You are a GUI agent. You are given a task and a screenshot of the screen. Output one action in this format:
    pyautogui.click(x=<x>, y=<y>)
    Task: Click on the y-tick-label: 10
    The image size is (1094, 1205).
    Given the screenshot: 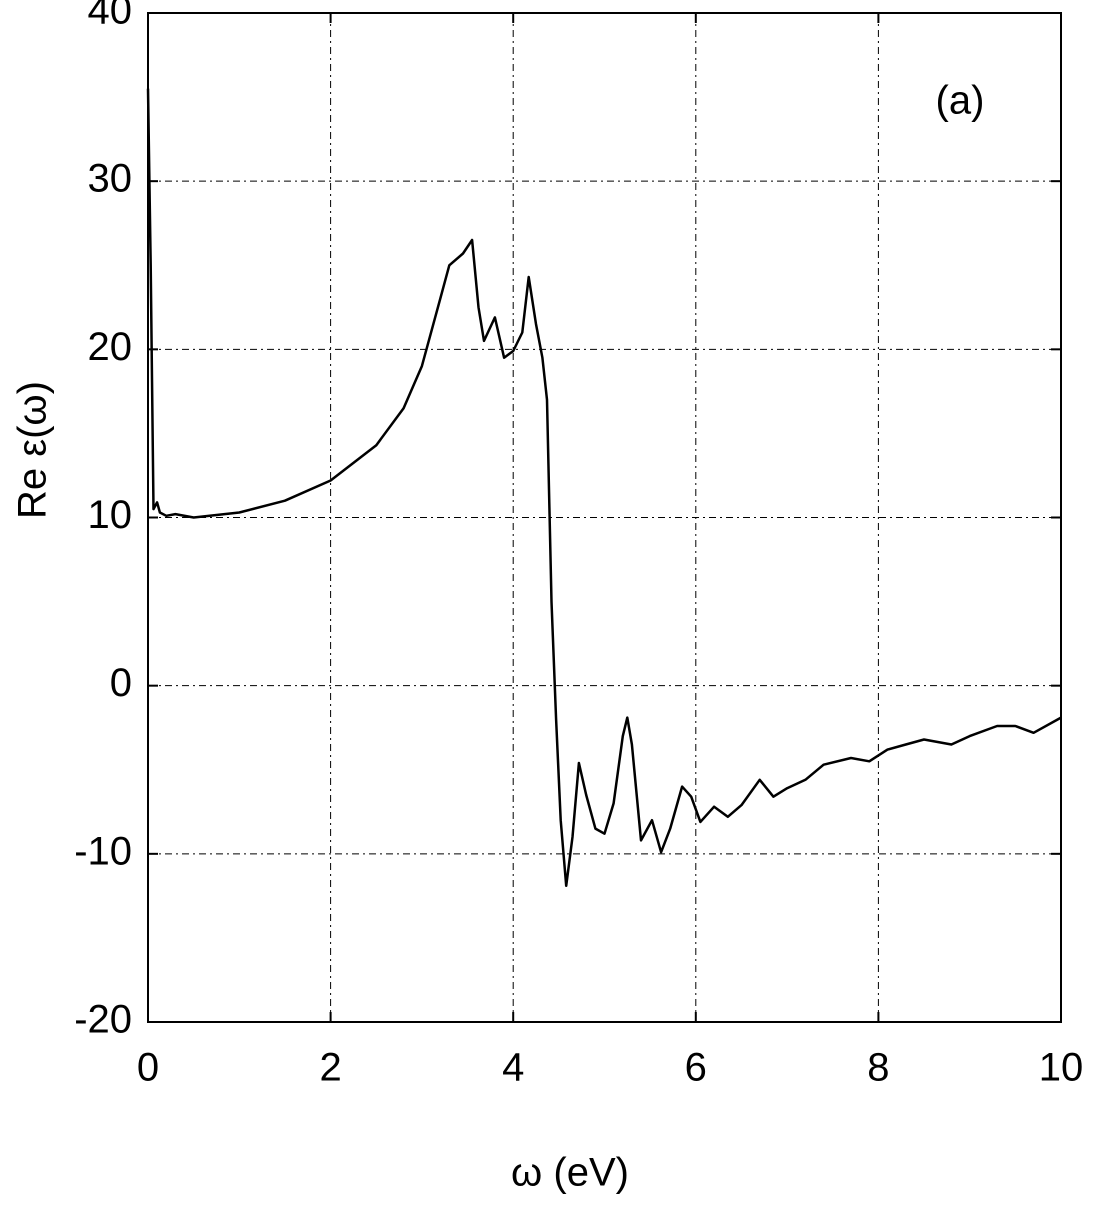 What is the action you would take?
    pyautogui.click(x=110, y=515)
    